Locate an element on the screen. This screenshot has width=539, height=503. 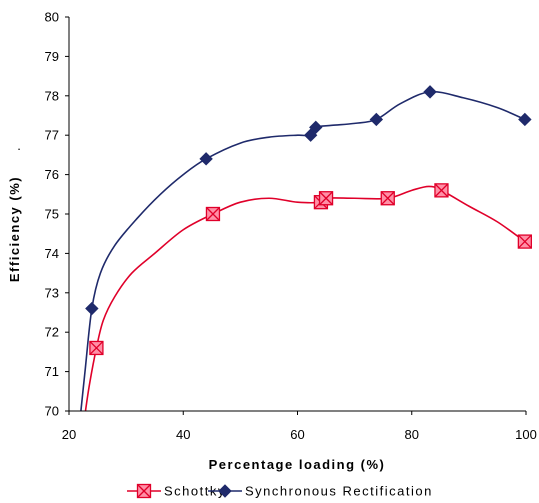
legend: Schottky Synchronous Rectification is located at coordinates (280, 491).